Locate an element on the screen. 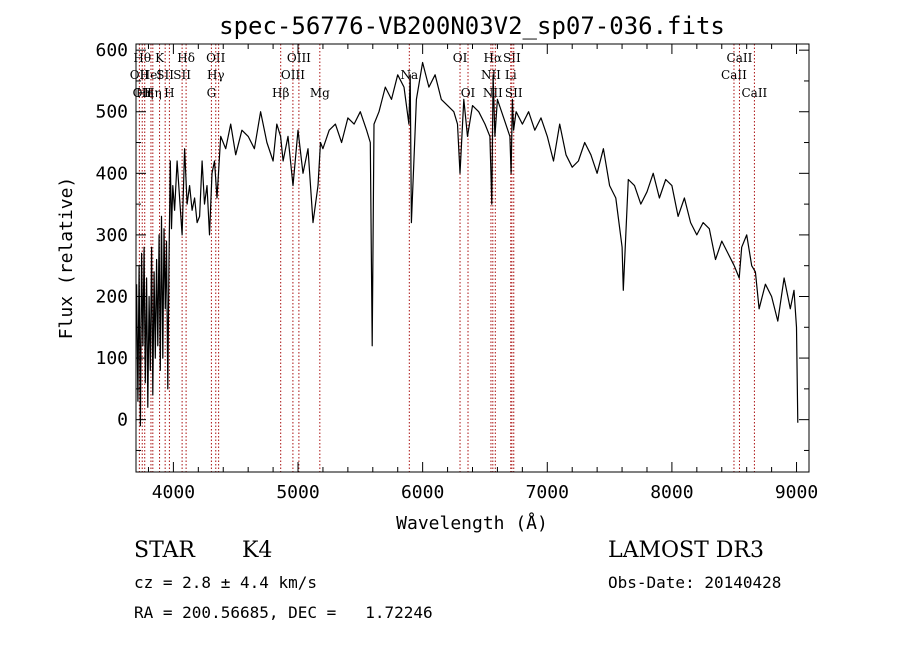  coordinates-line: RA = 200.56685, DEC = 1.72246 is located at coordinates (283, 612).